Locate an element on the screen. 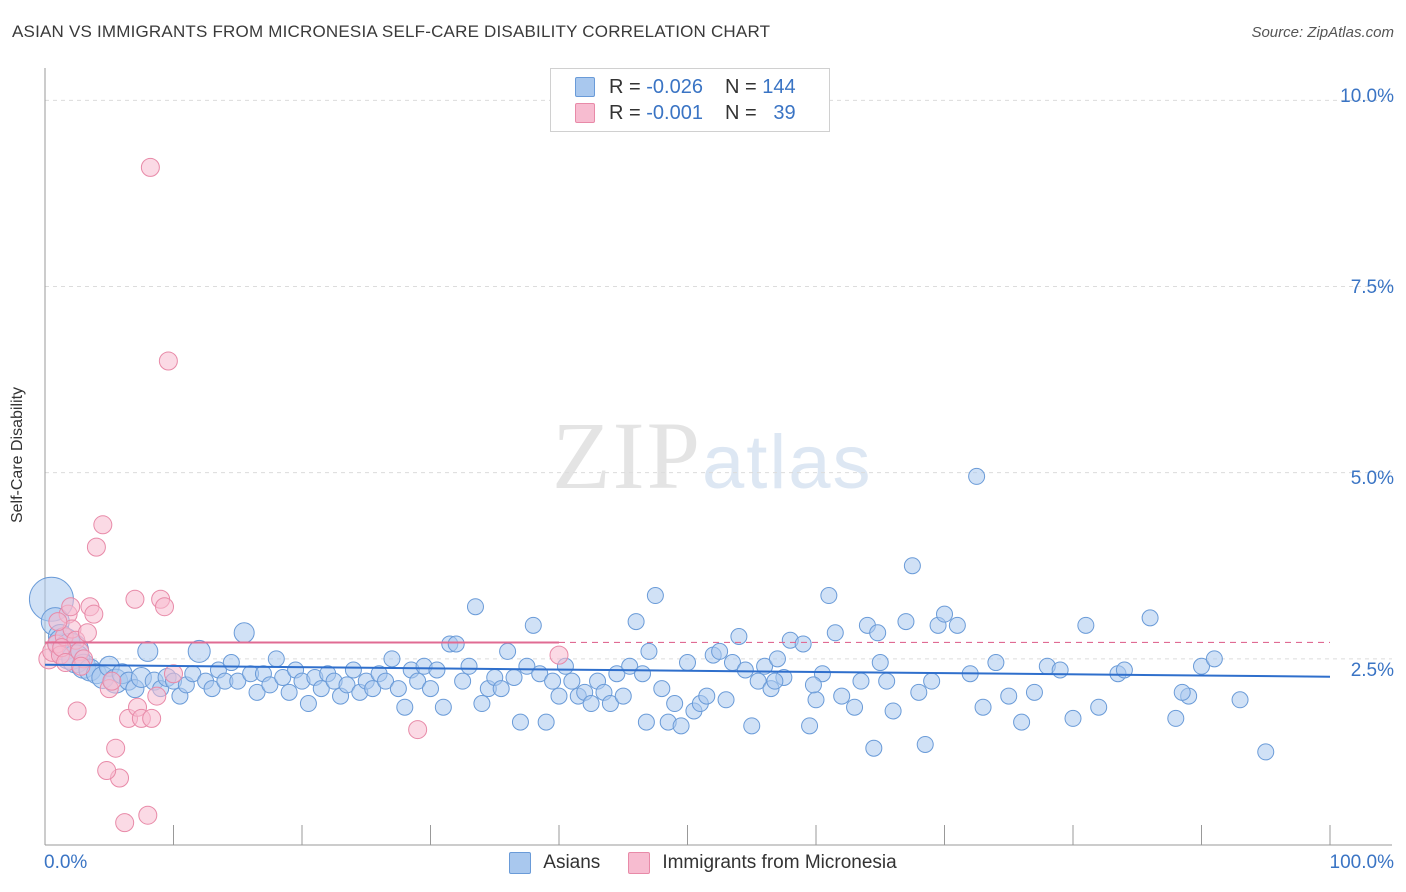 The image size is (1406, 892). watermark: ZIPatlas is located at coordinates (712, 455).